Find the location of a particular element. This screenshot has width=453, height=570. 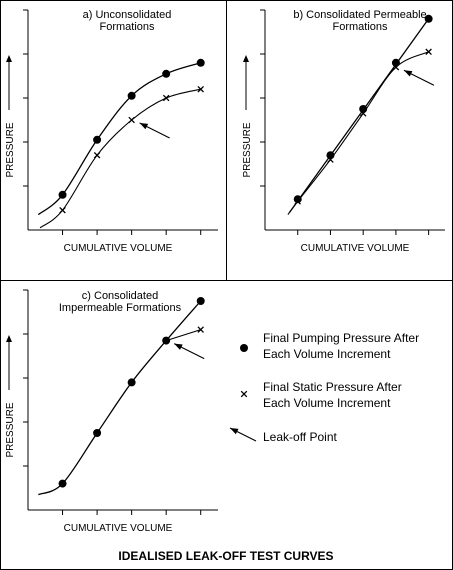

legend-pumping-label: Final Pumping Pressure After is located at coordinates (341, 338).